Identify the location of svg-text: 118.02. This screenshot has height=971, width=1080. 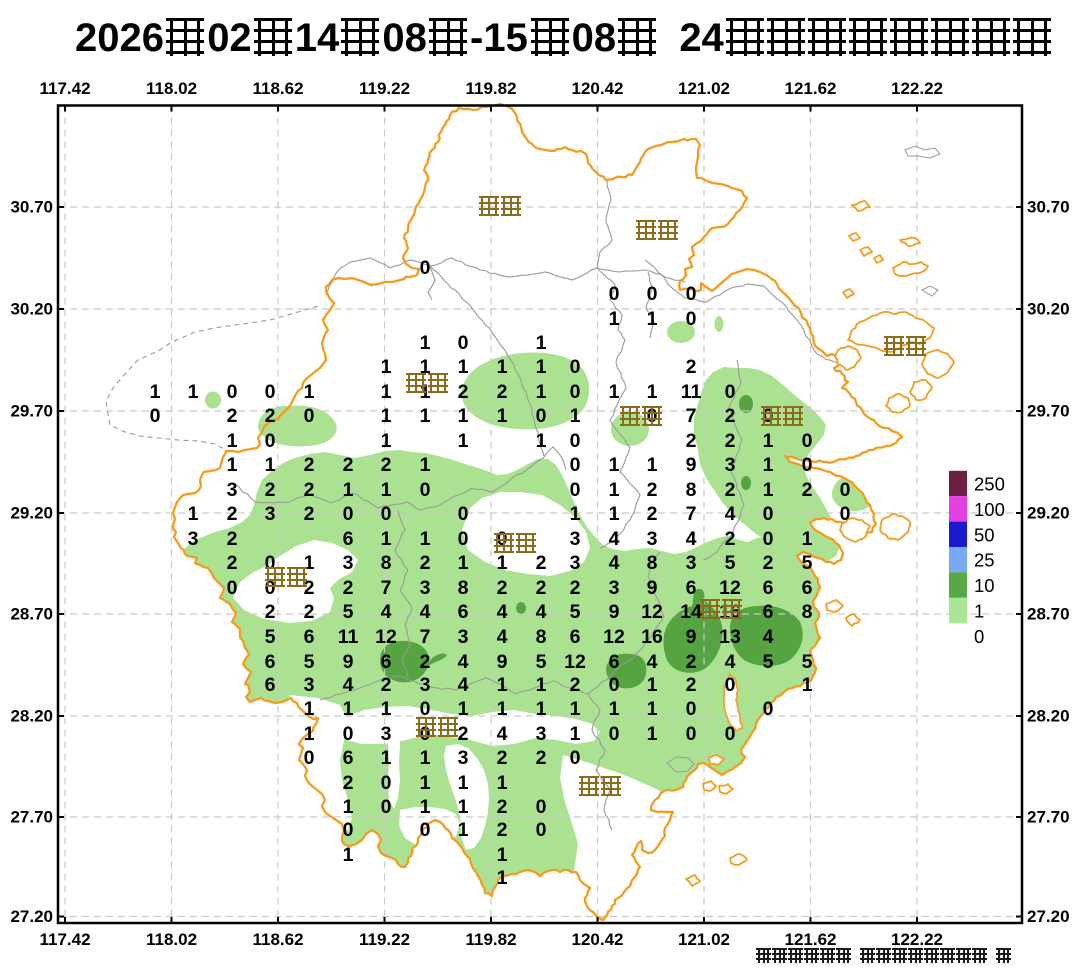
(171, 88).